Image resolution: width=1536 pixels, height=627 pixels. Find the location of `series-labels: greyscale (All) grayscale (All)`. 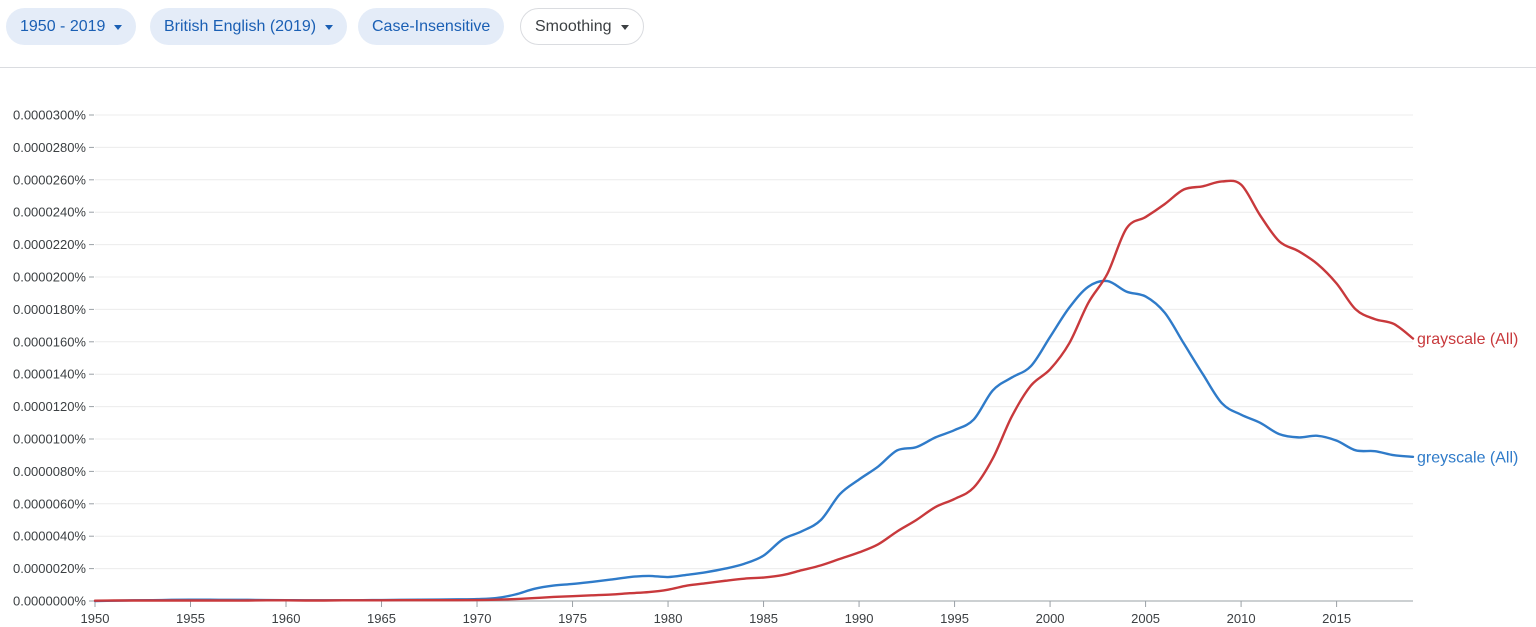

series-labels: greyscale (All) grayscale (All) is located at coordinates (1467, 398).